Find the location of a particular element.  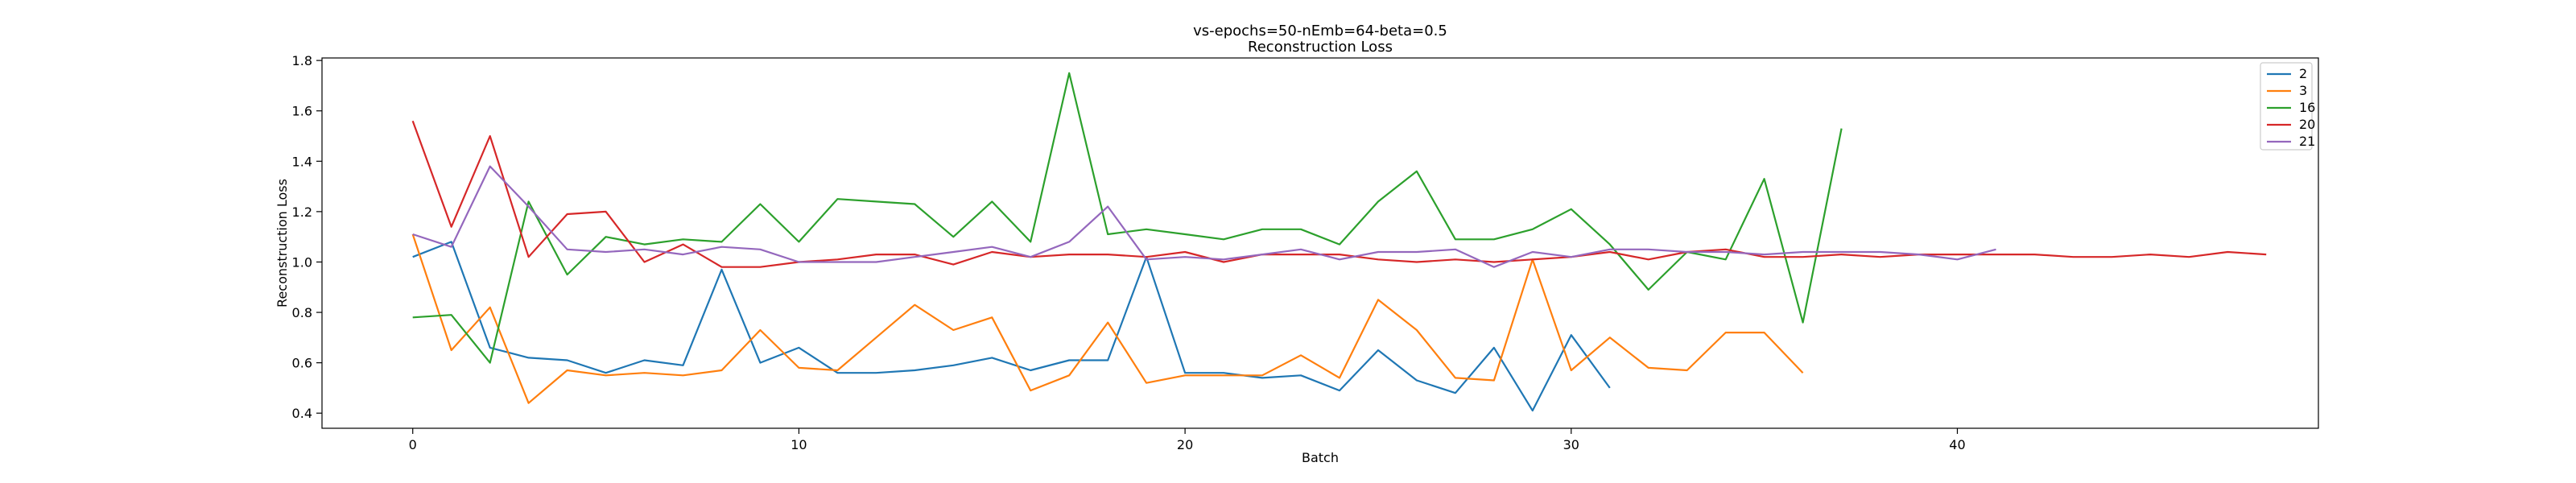

x-axis: 0 10 20 30 40 is located at coordinates (1187, 440).